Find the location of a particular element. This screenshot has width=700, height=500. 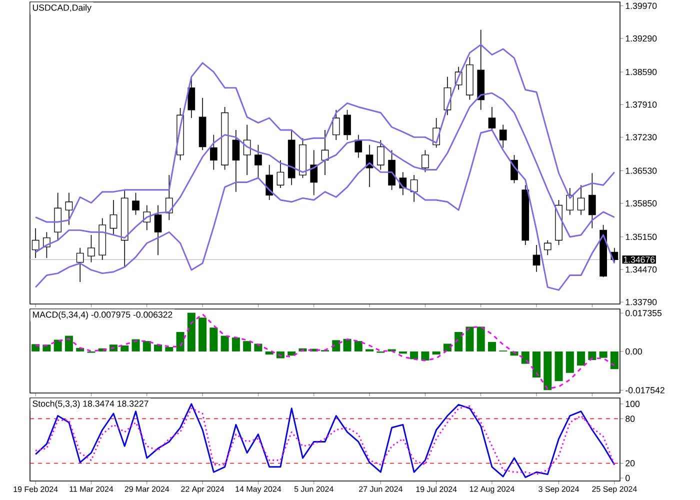

y-tick-label: 1.37910 is located at coordinates (641, 104).